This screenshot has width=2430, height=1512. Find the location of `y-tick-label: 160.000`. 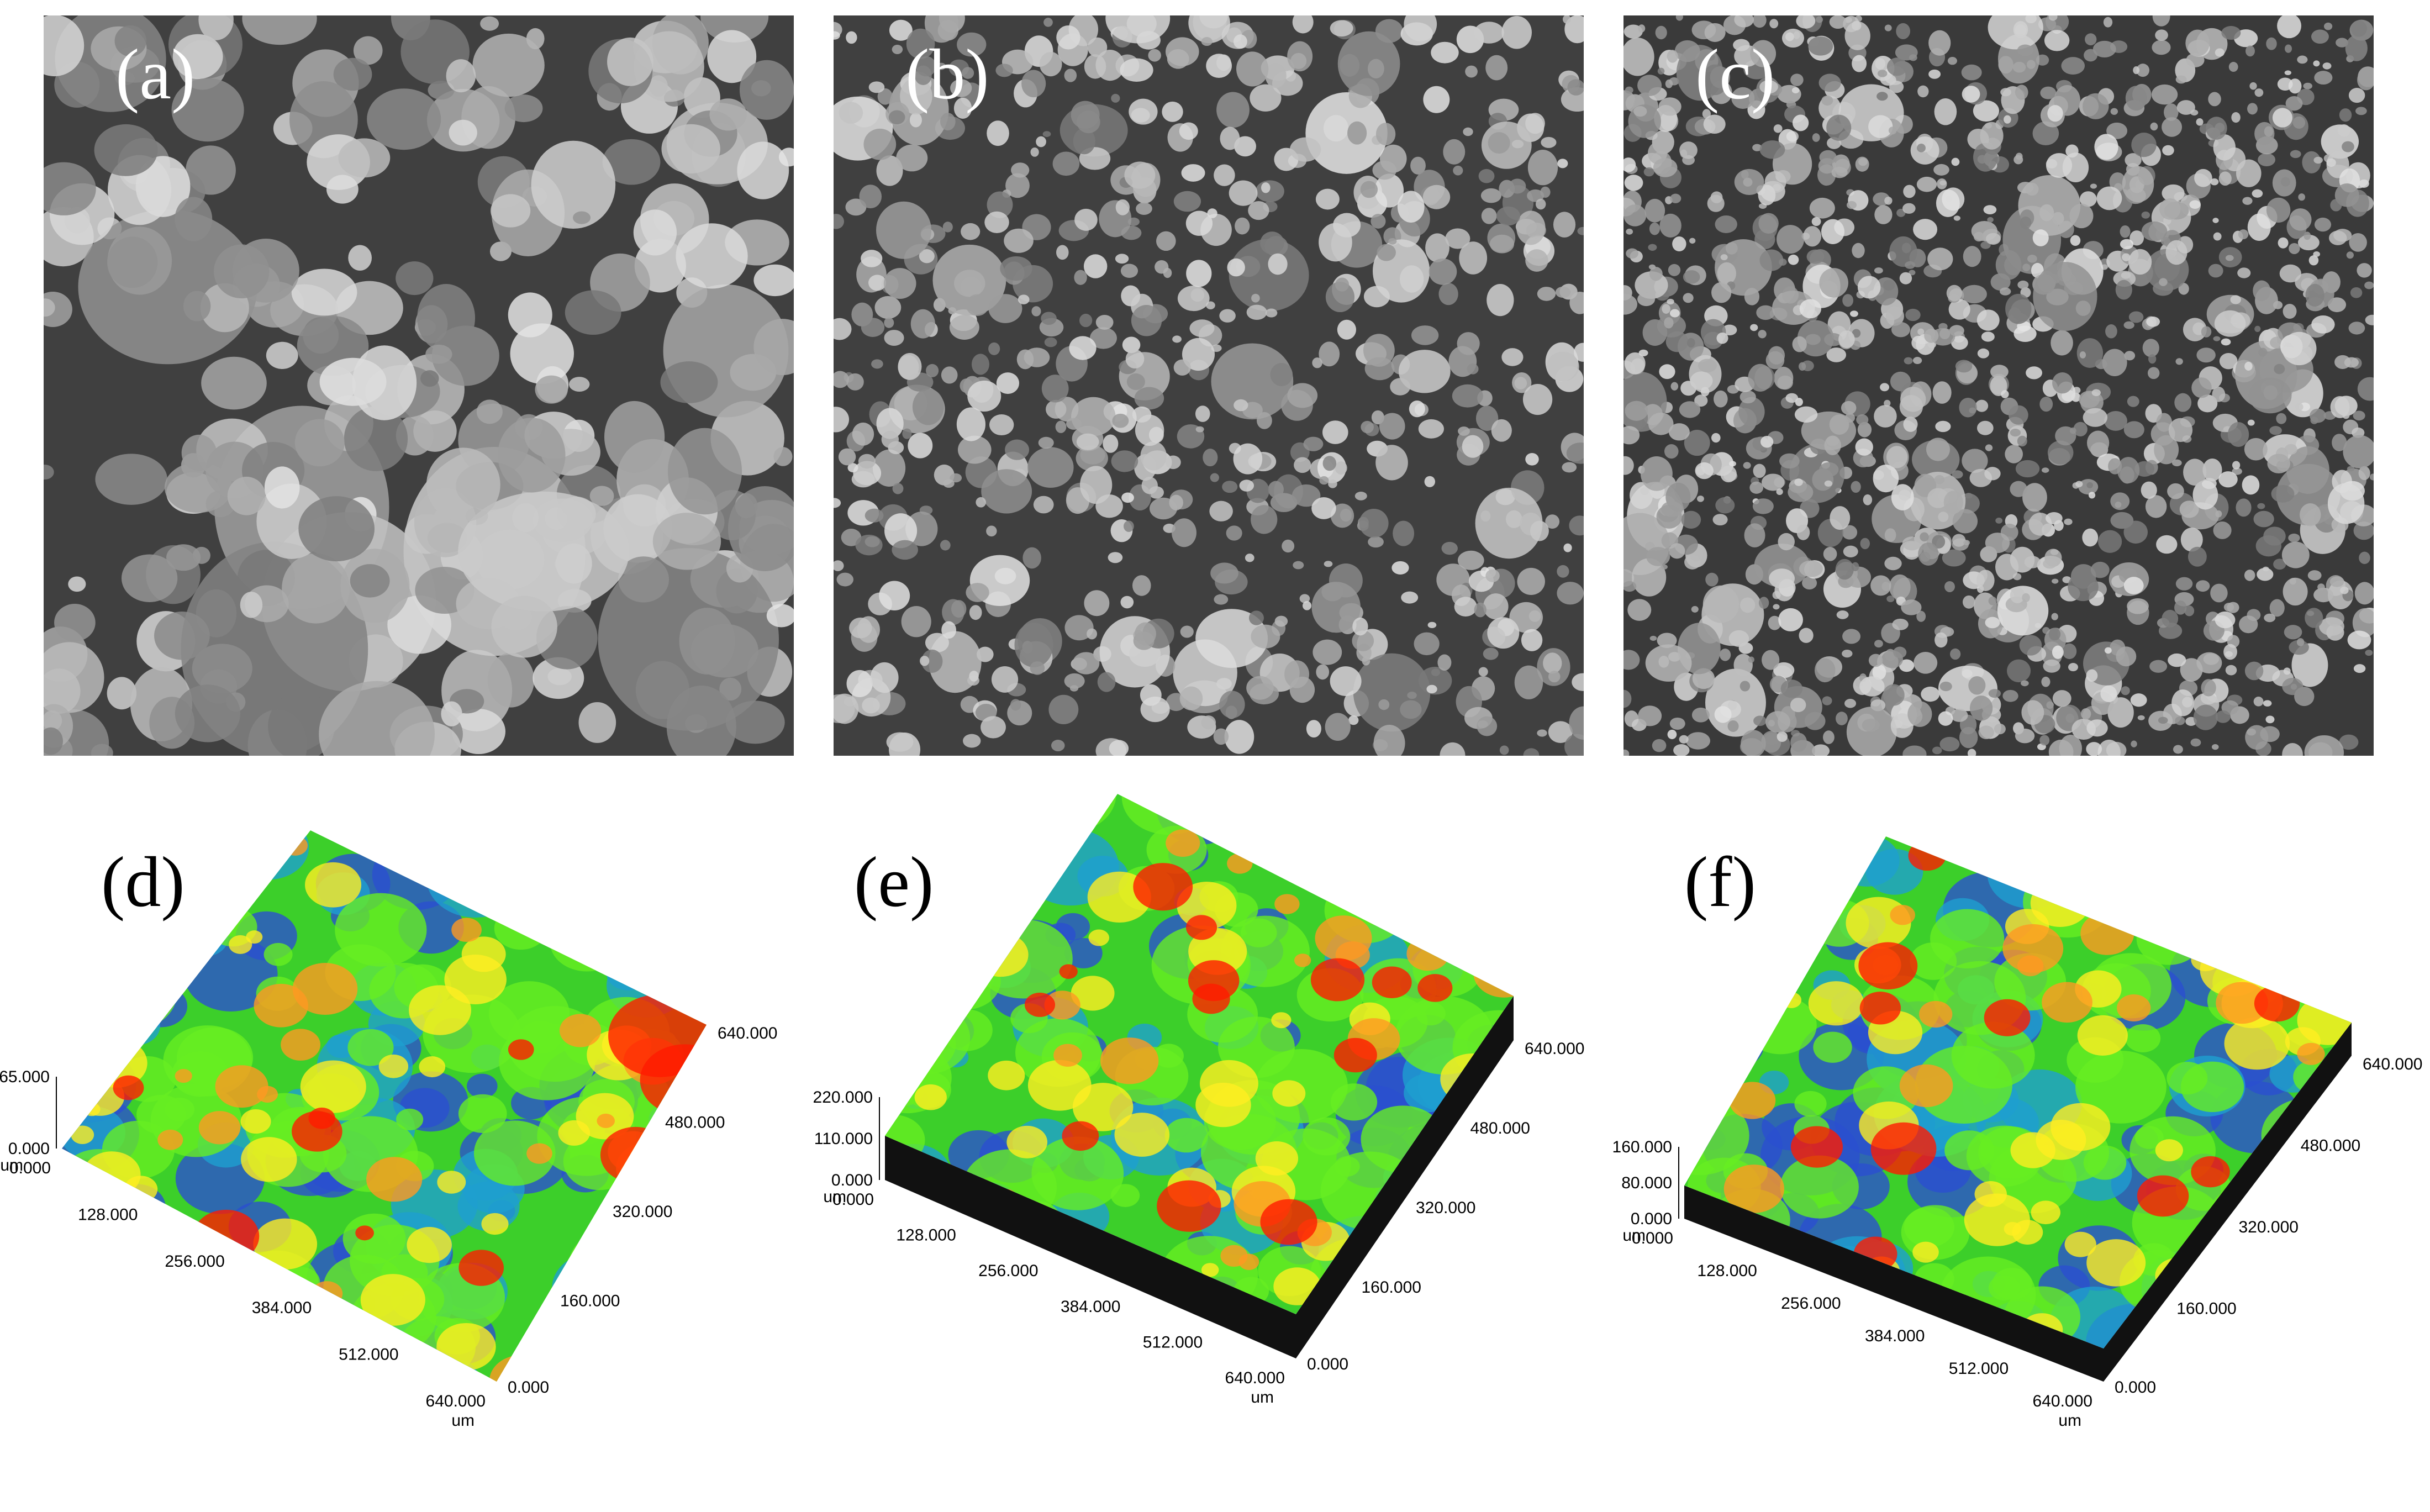

y-tick-label: 160.000 is located at coordinates (1391, 1287).